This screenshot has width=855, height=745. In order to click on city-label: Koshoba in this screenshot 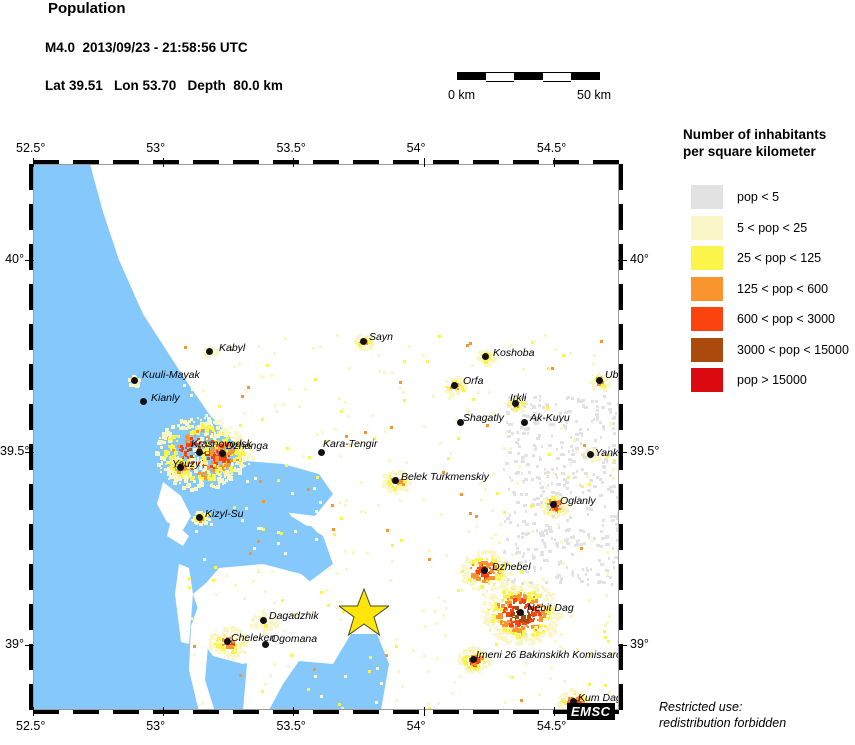, I will do `click(514, 353)`.